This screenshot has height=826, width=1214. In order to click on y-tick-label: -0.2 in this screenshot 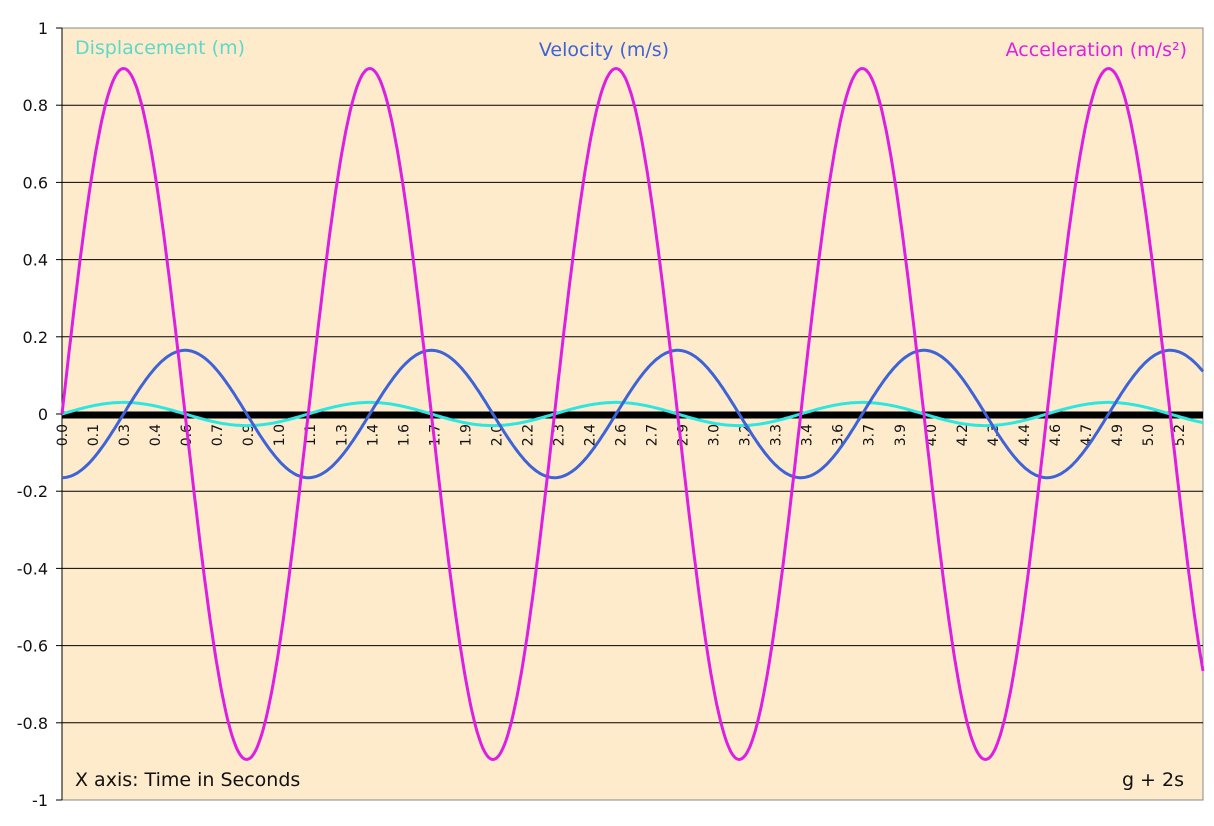, I will do `click(32, 491)`.